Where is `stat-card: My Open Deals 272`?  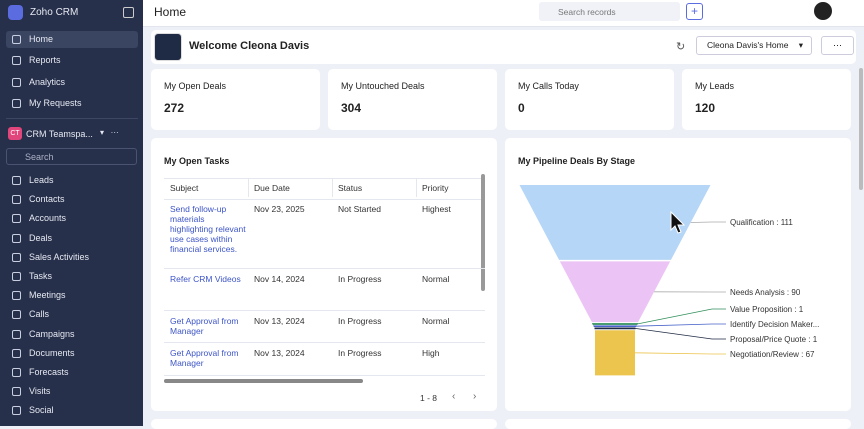
stat-card: My Open Deals 272 is located at coordinates (235, 99).